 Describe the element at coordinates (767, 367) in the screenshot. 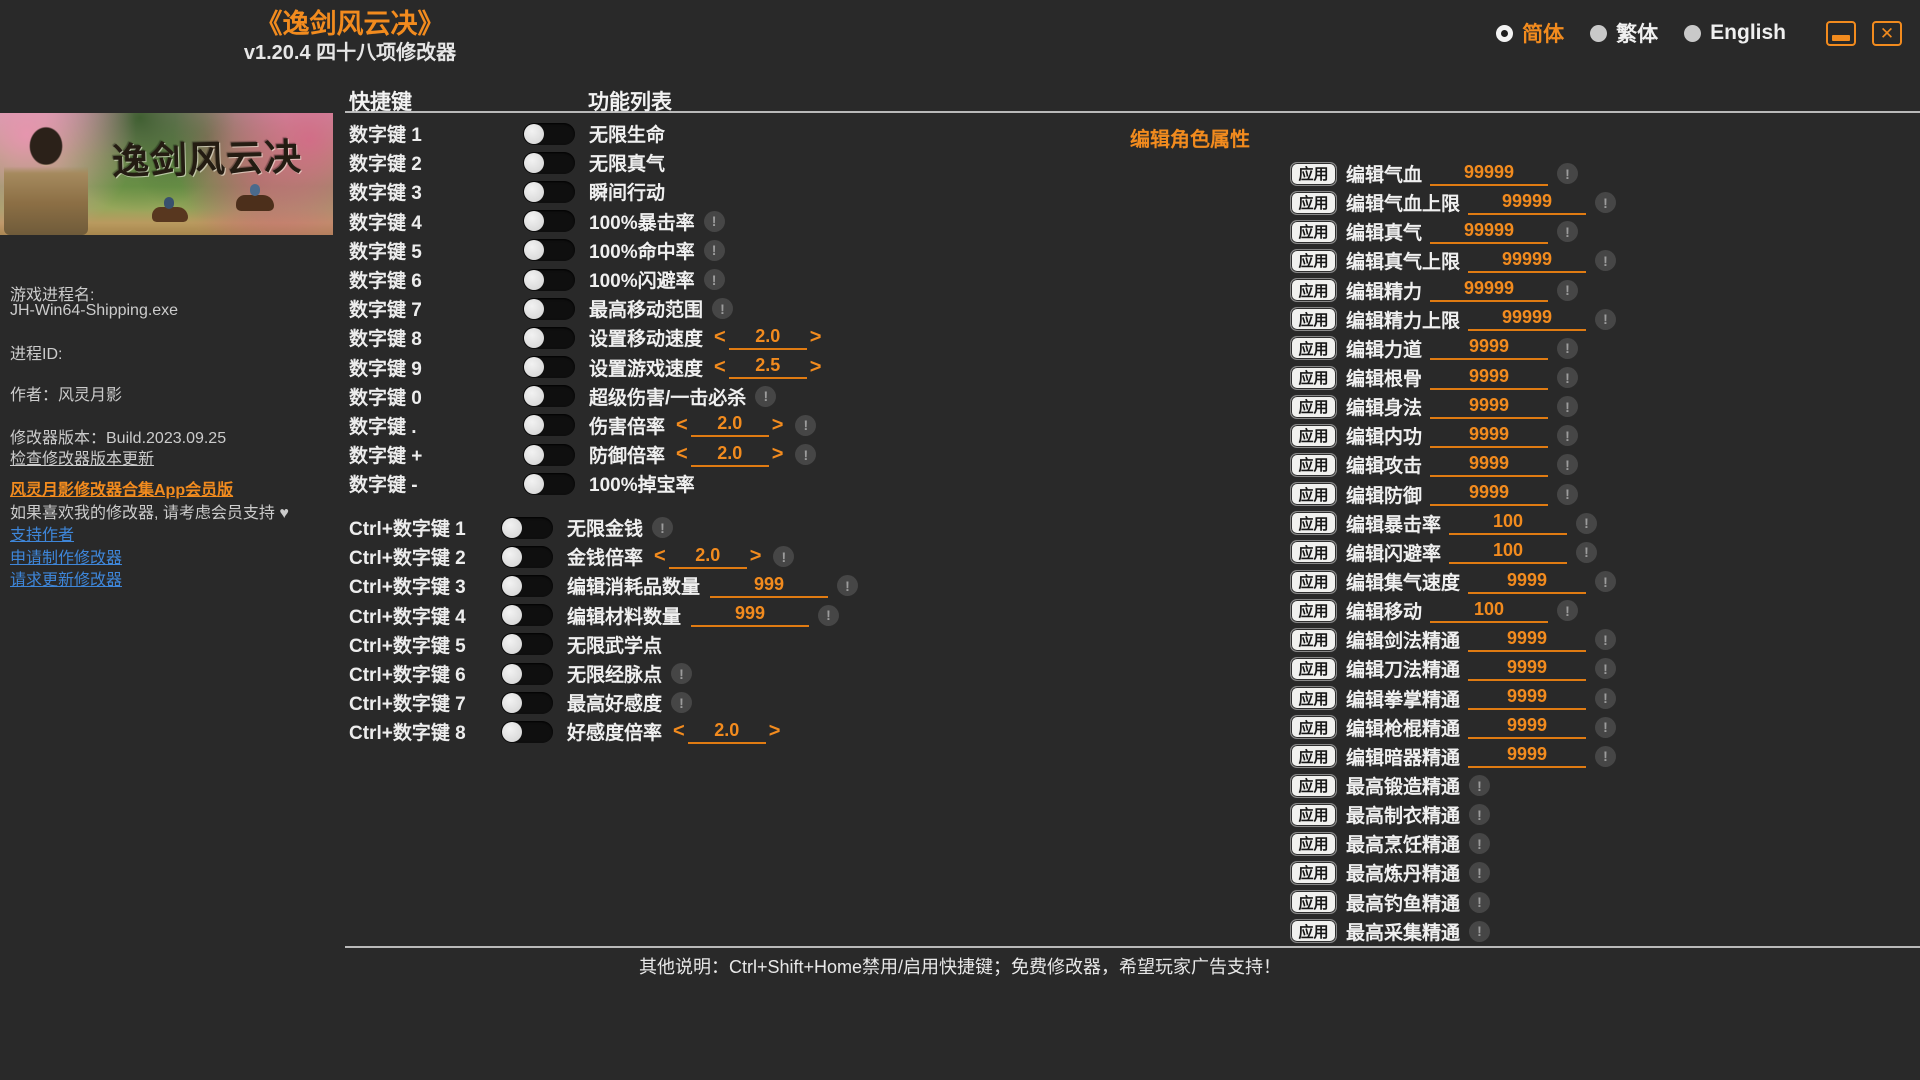

I see `stepper-value: 2.5` at that location.